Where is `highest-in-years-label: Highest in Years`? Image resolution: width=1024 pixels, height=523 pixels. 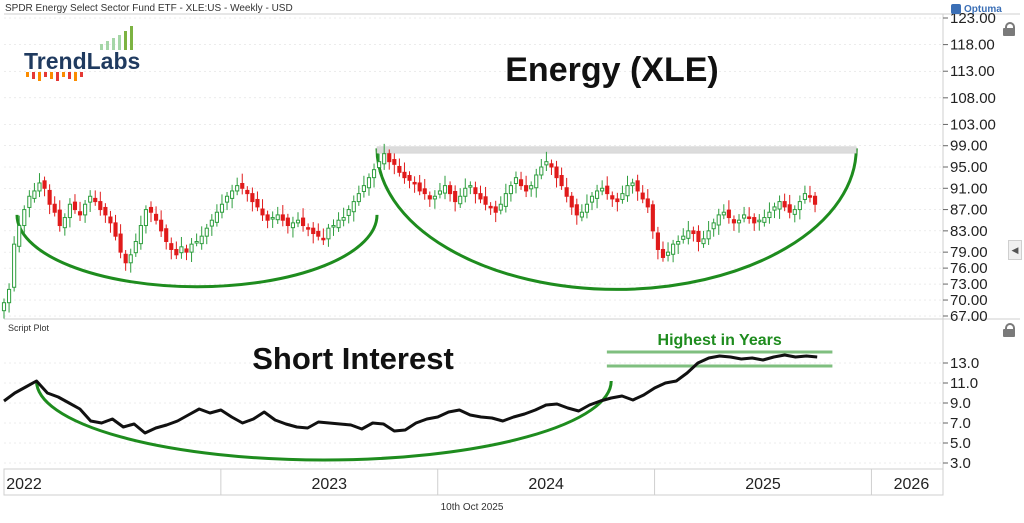
highest-in-years-label: Highest in Years is located at coordinates (720, 340).